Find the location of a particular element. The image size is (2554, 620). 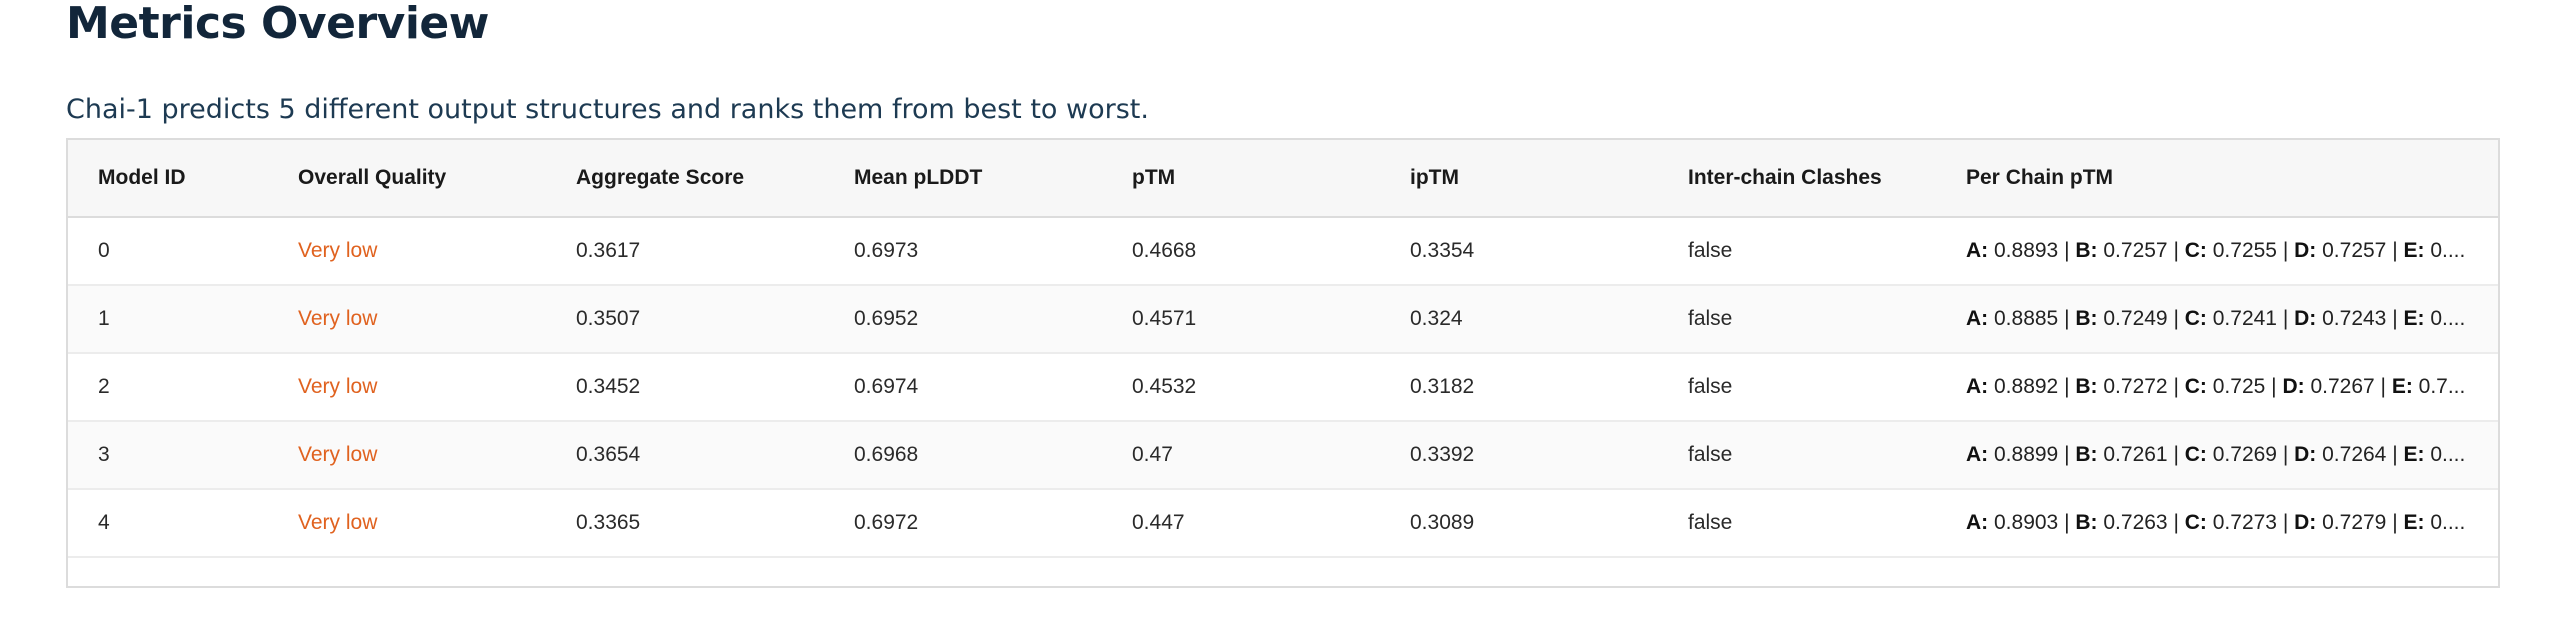

iptm-cell: 0.3089 is located at coordinates (1442, 522).